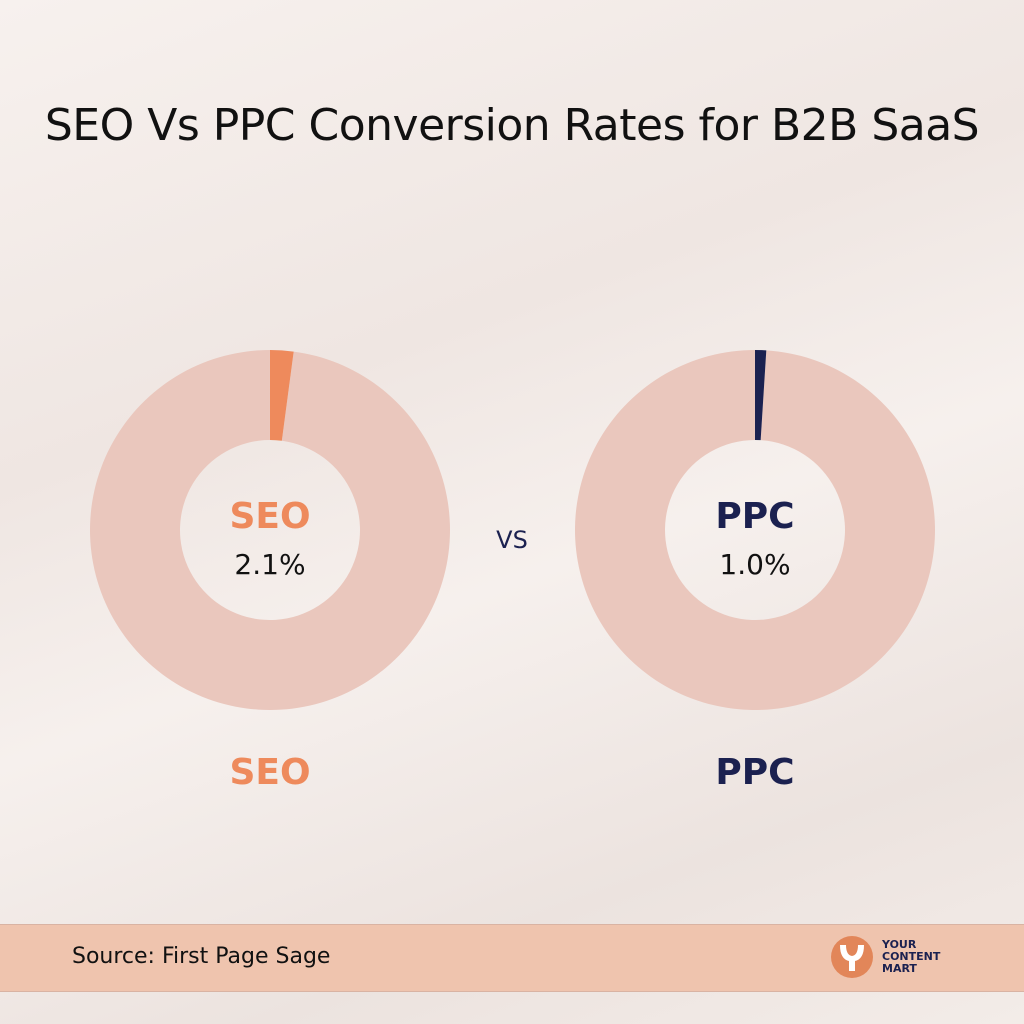 The height and width of the screenshot is (1024, 1024). I want to click on chart-title: SEO Vs PPC Conversion Rates for B2B SaaS, so click(512, 125).